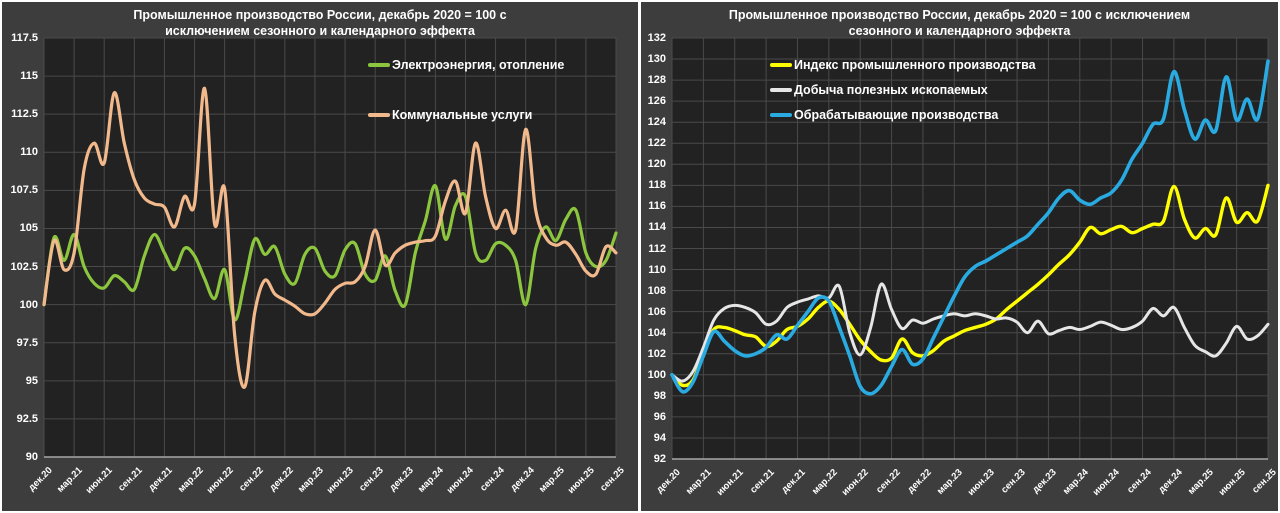 This screenshot has height=513, width=1280. I want to click on legend-item-label: Добыча полезных ископаемых, so click(891, 90).